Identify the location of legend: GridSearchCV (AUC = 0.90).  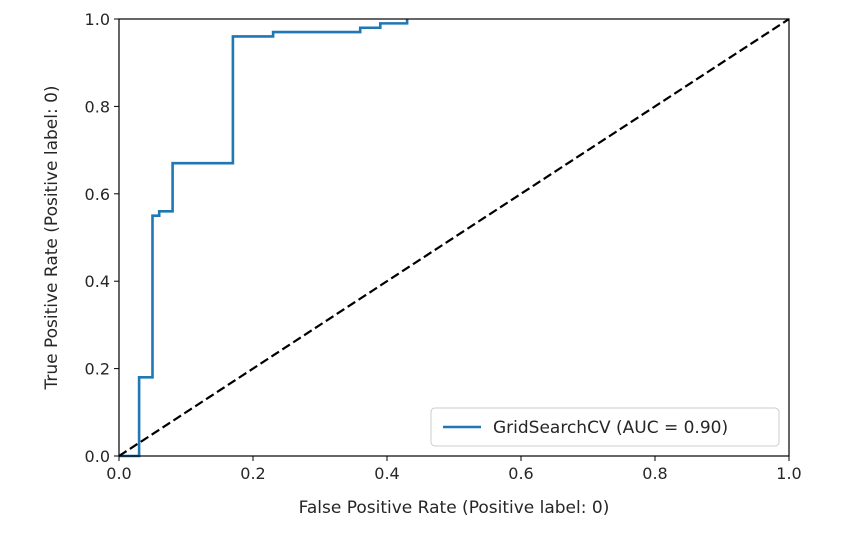
(605, 427).